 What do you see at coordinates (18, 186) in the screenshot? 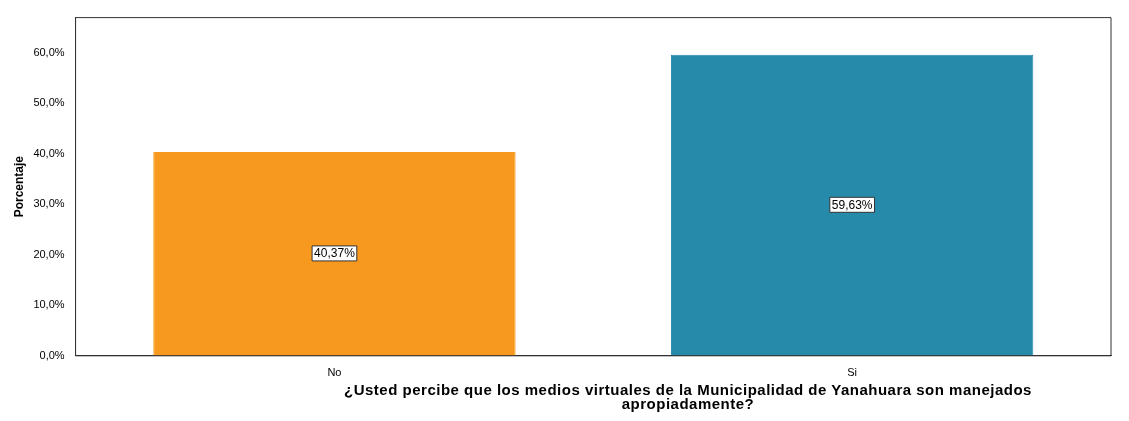
I see `y-axis-title: Porcentaje` at bounding box center [18, 186].